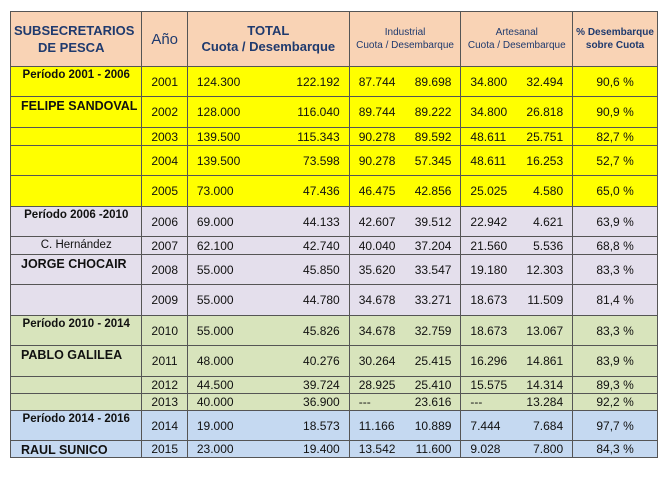 Image resolution: width=658 pixels, height=493 pixels. What do you see at coordinates (321, 330) in the screenshot?
I see `total-desembarque: 45.826` at bounding box center [321, 330].